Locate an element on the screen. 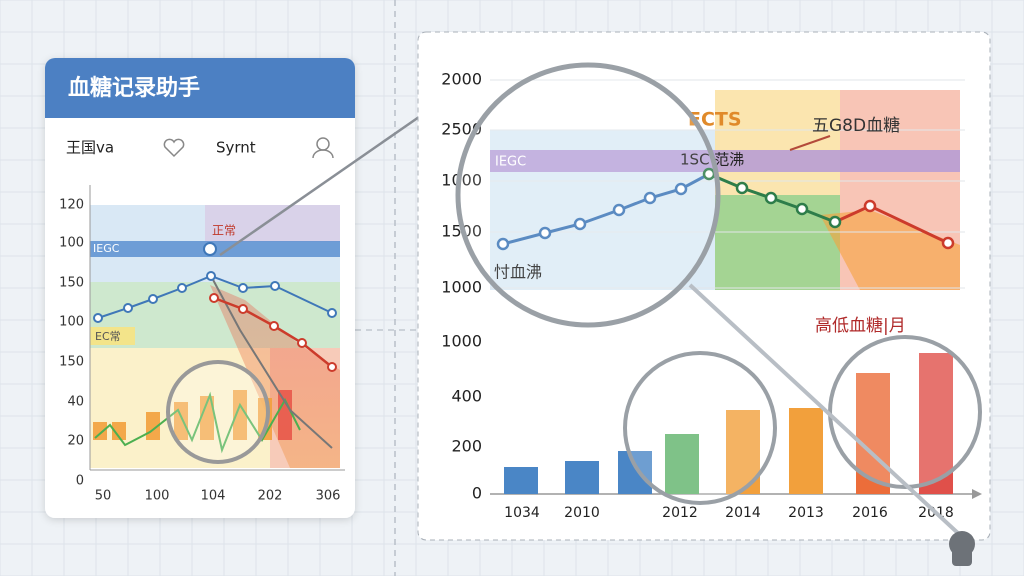  annotation: ECTS is located at coordinates (715, 120).